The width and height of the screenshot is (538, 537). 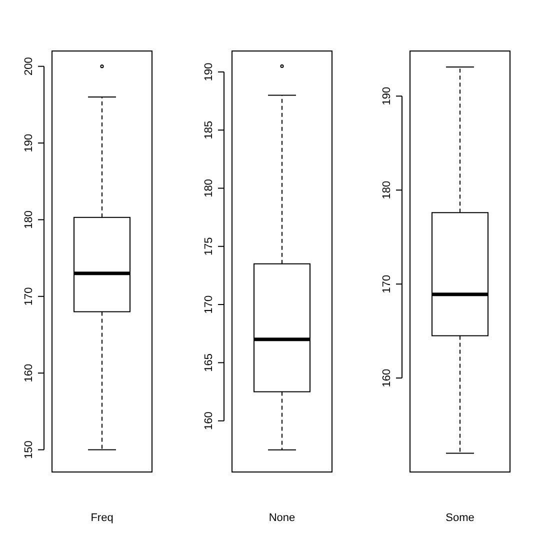 What do you see at coordinates (28, 66) in the screenshot?
I see `y-tick-label: 200` at bounding box center [28, 66].